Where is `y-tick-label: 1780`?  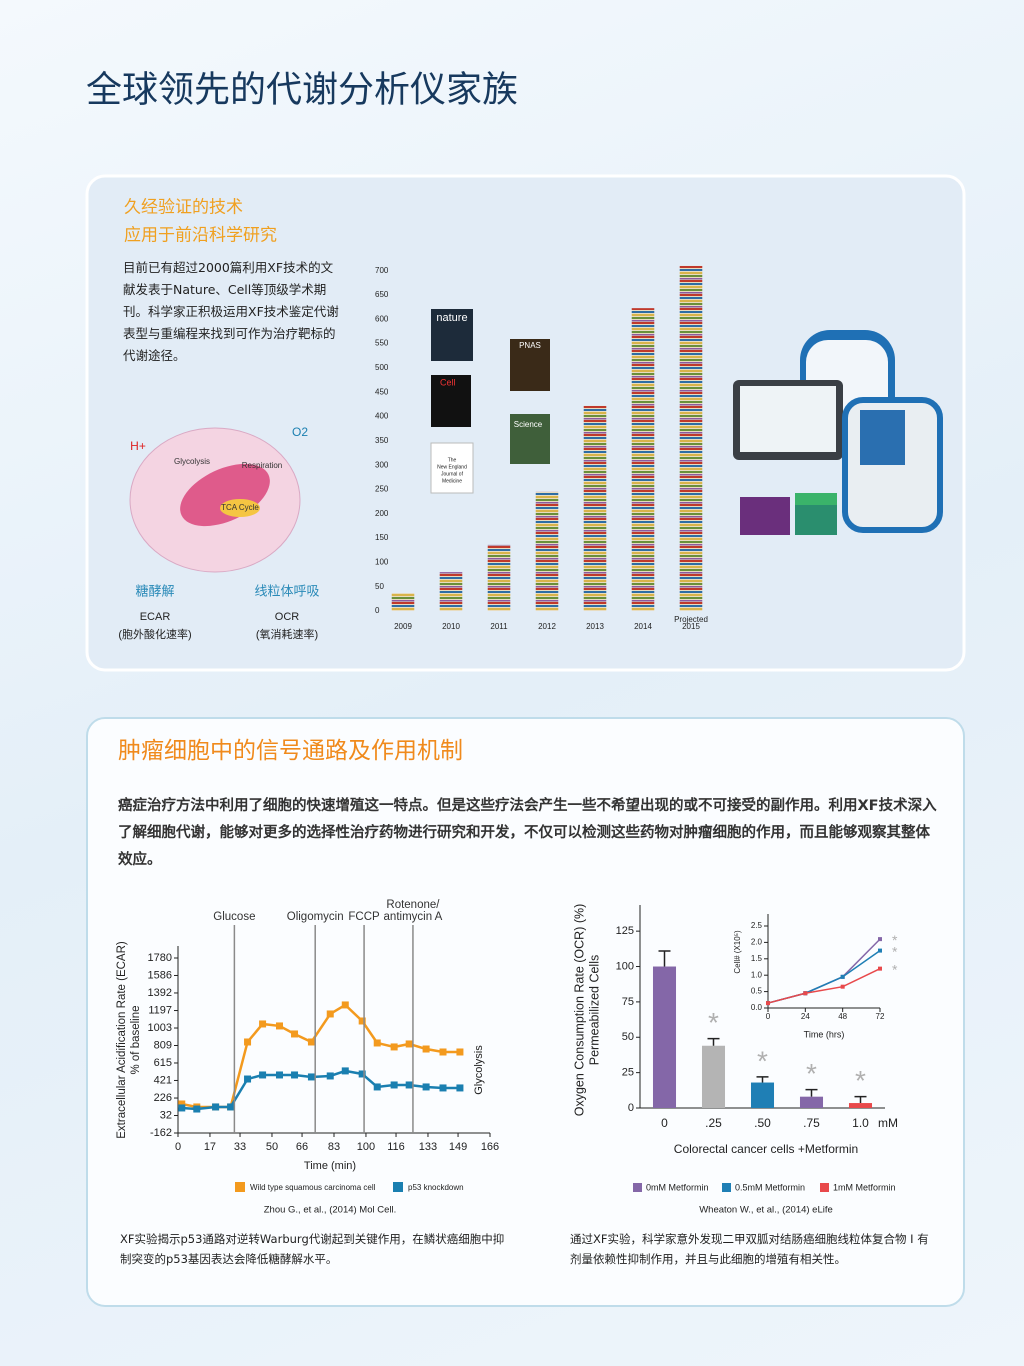
y-tick-label: 1780 is located at coordinates (160, 958).